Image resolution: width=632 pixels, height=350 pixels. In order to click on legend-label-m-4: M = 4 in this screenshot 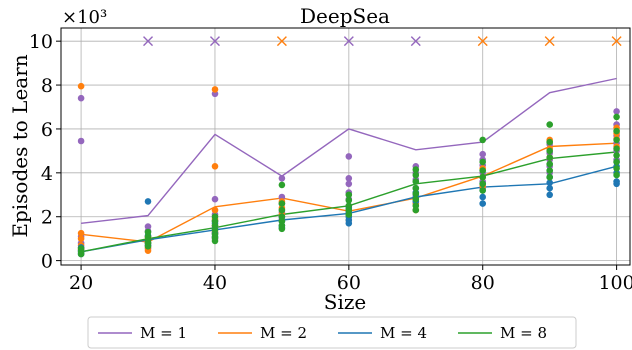, I will do `click(403, 333)`.